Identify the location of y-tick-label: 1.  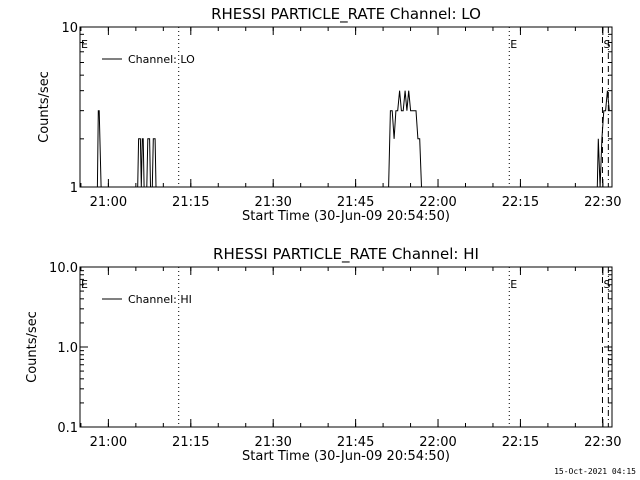
(74, 188).